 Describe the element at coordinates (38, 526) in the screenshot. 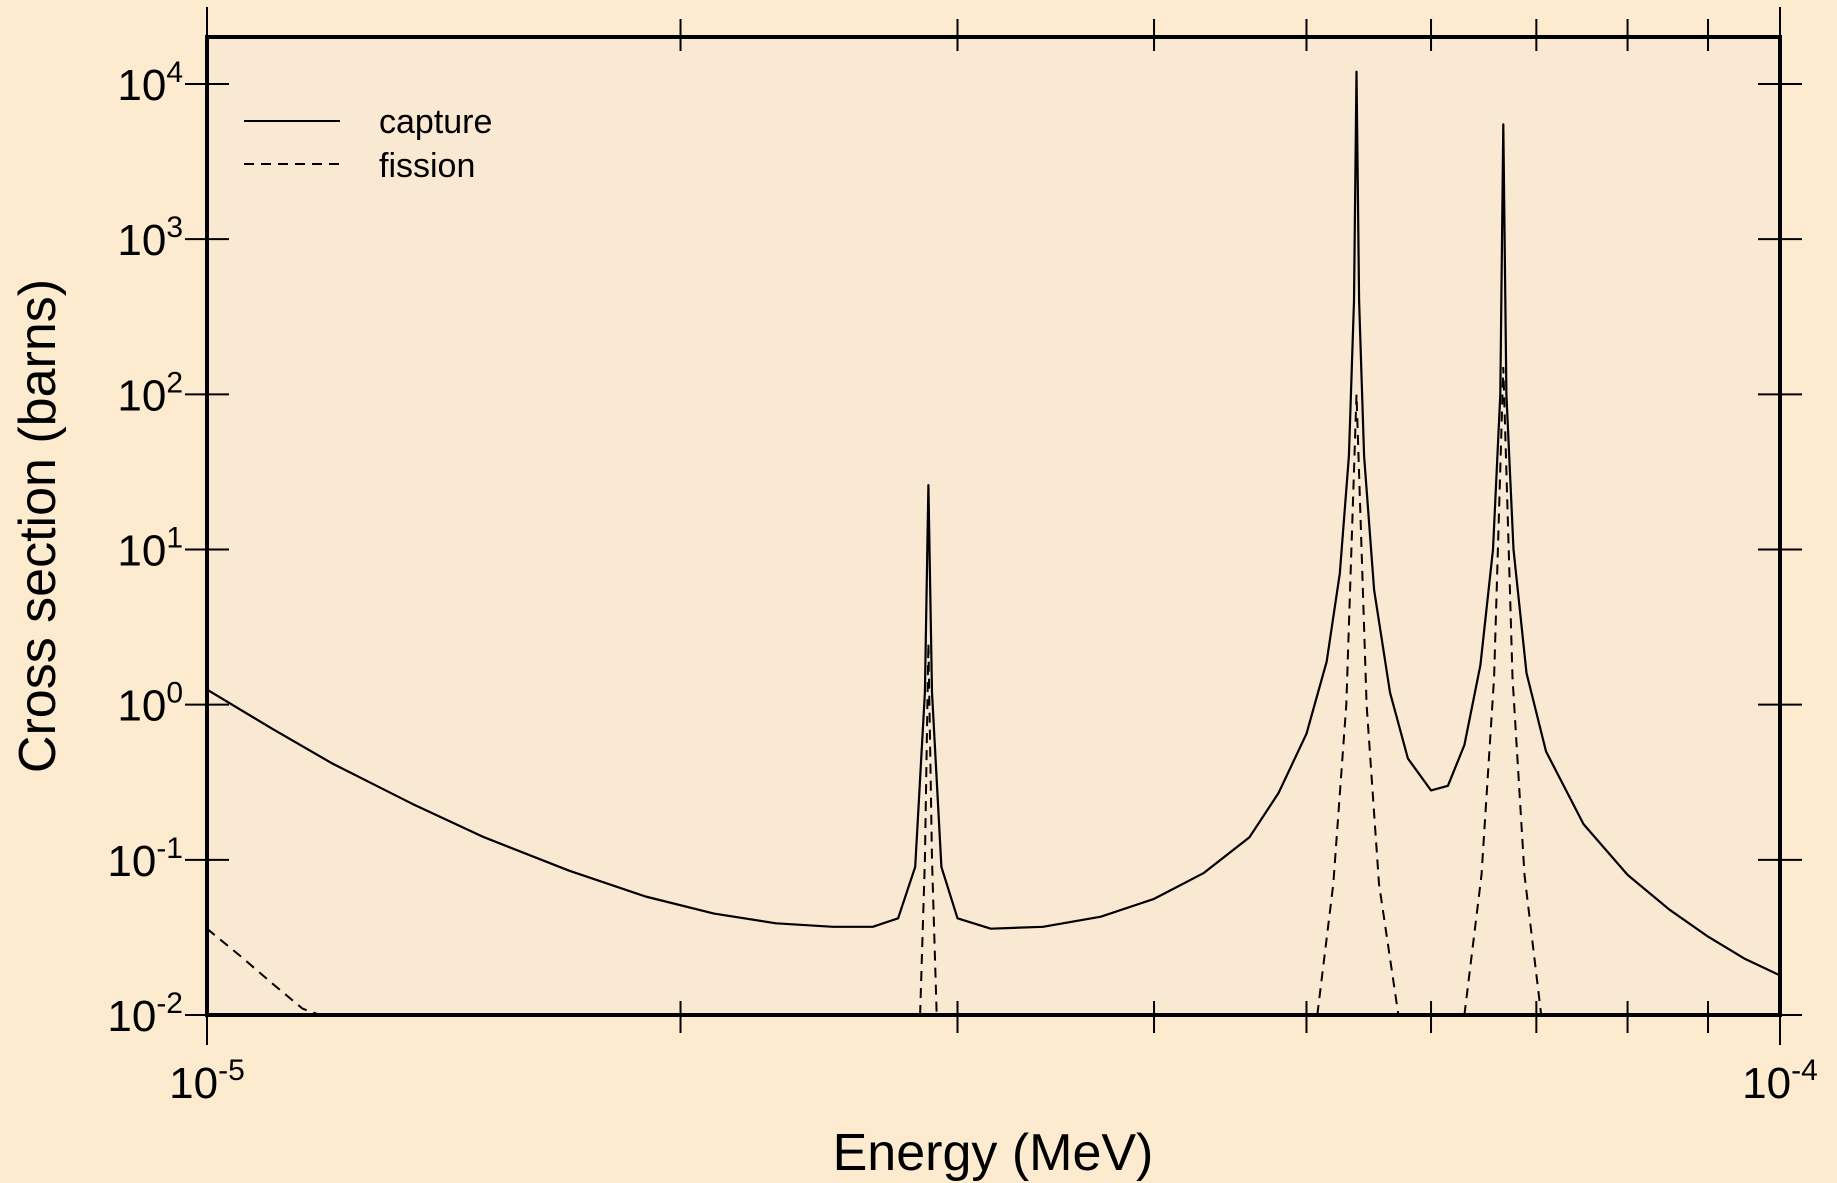

I see `y-axis-label: Cross section (barns)` at that location.